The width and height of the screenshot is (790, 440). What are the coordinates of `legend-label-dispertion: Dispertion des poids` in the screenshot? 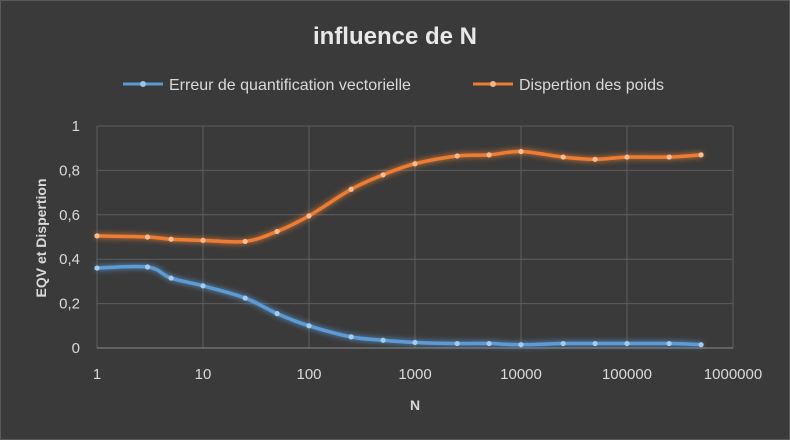 It's located at (591, 85).